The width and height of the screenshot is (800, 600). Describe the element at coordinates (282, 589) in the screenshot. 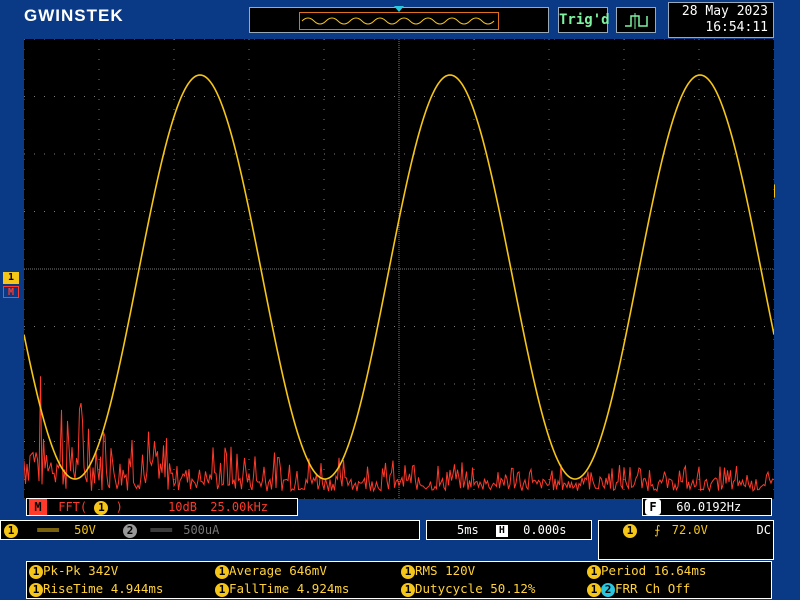

I see `measurement-falltime: 1 FallTime 4.924ms` at that location.